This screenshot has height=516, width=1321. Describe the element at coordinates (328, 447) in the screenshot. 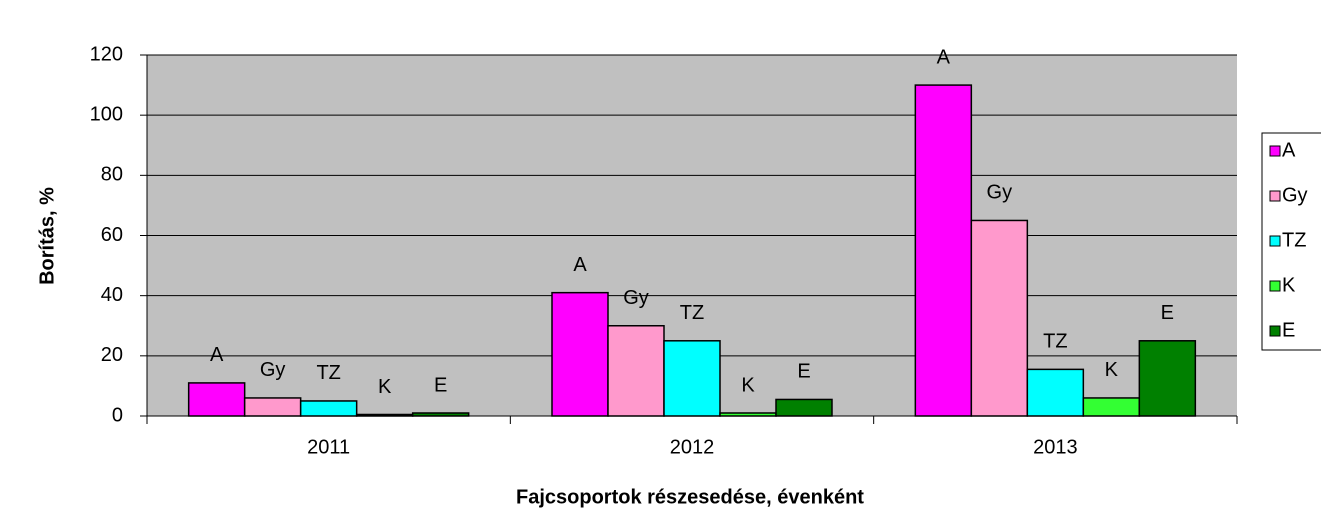

I see `x-tick-label: 2011` at that location.